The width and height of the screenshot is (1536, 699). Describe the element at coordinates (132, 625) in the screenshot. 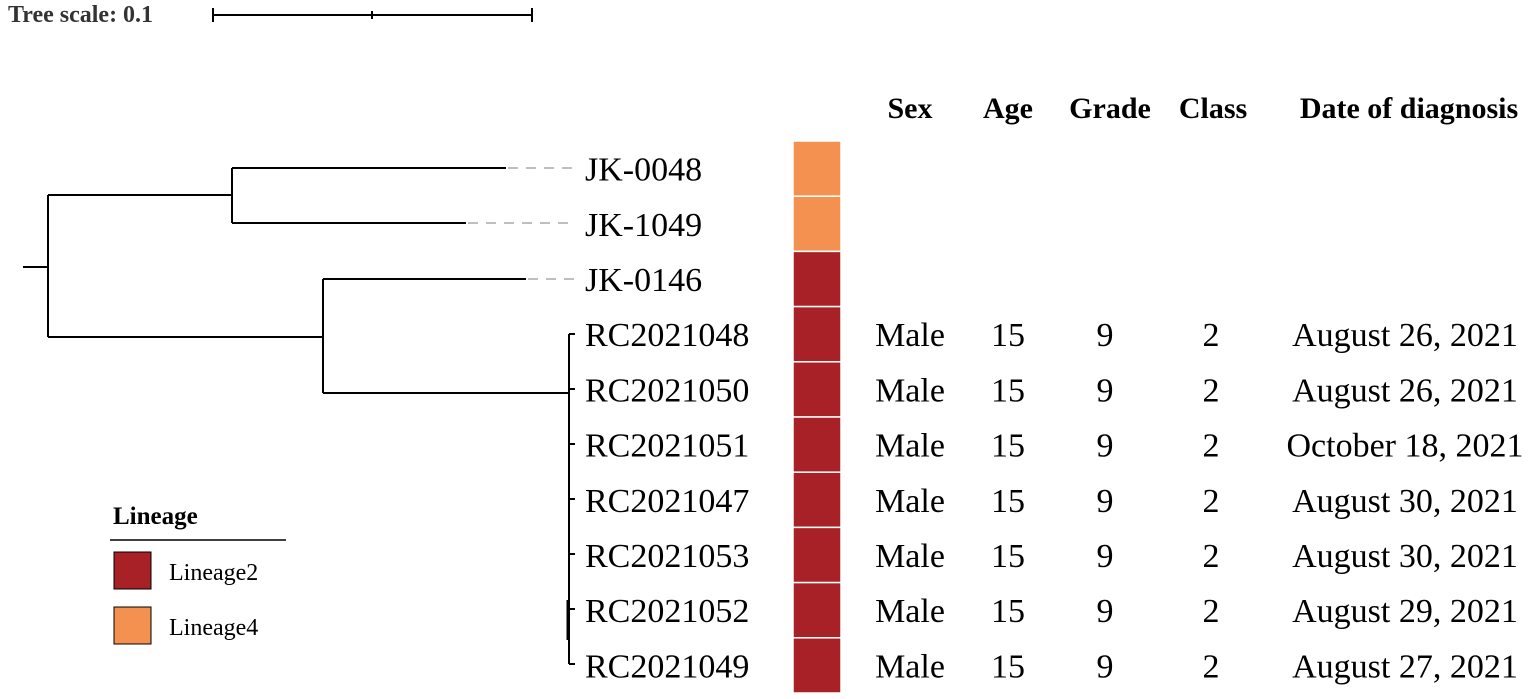

I see `legend-swatch-lineage4` at that location.